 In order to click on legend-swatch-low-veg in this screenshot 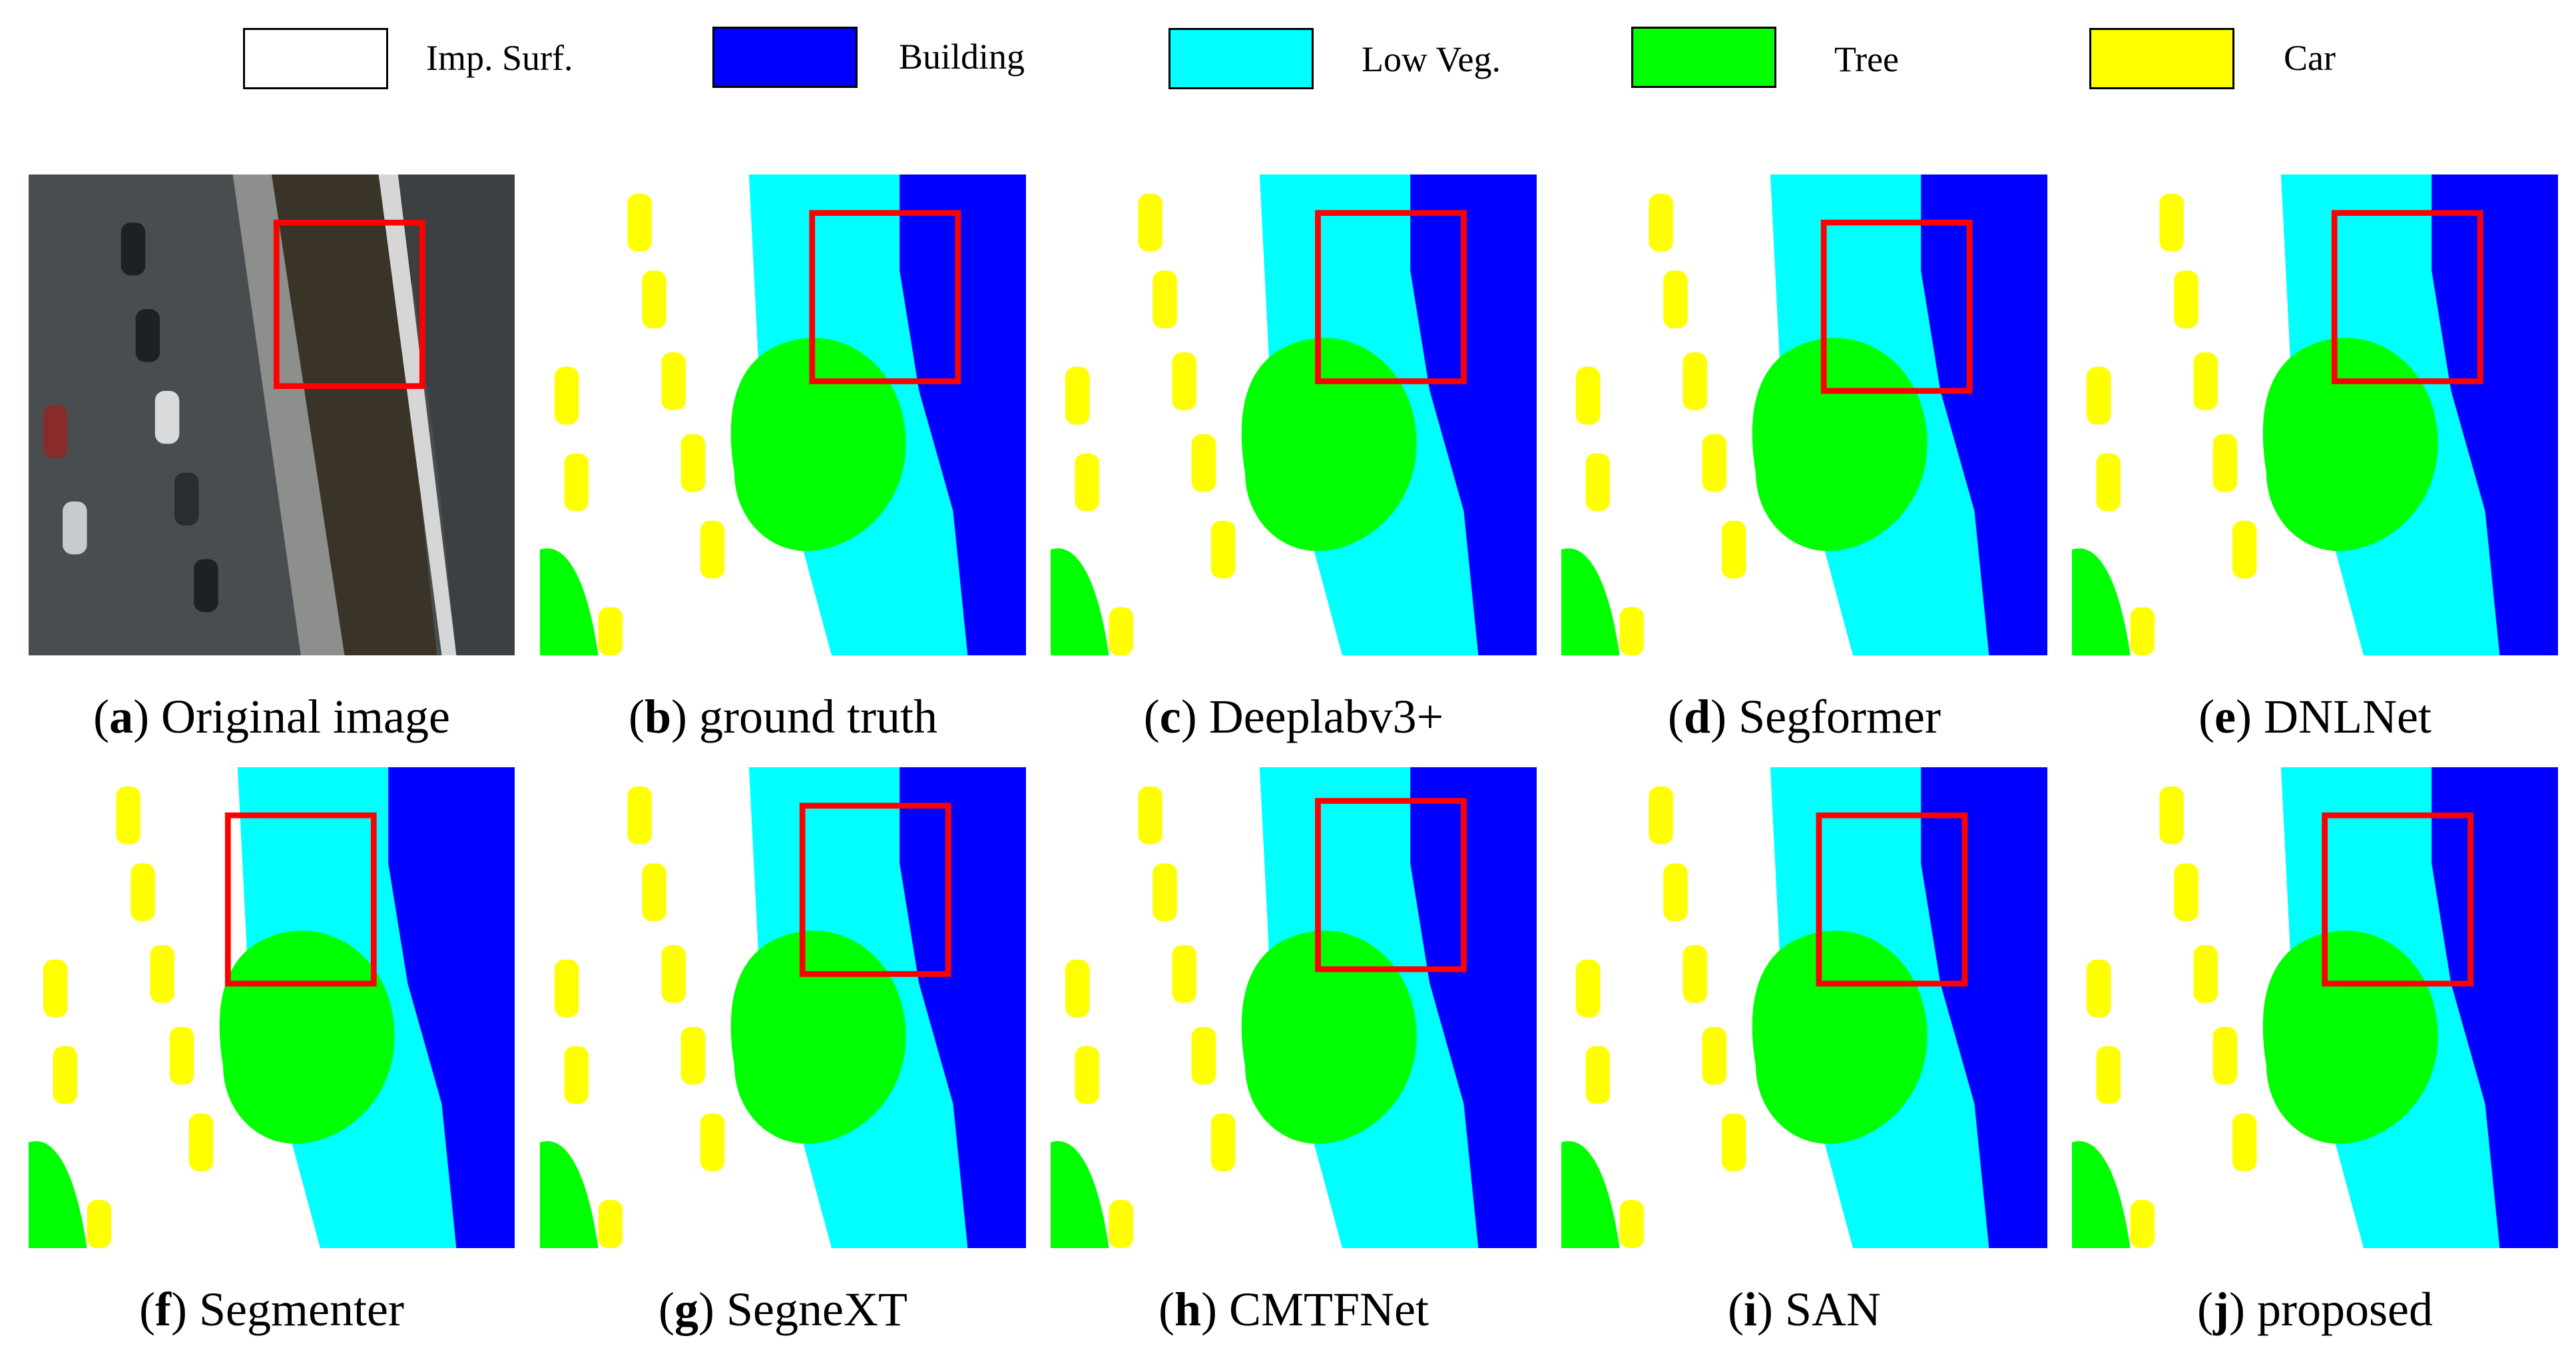, I will do `click(1241, 58)`.